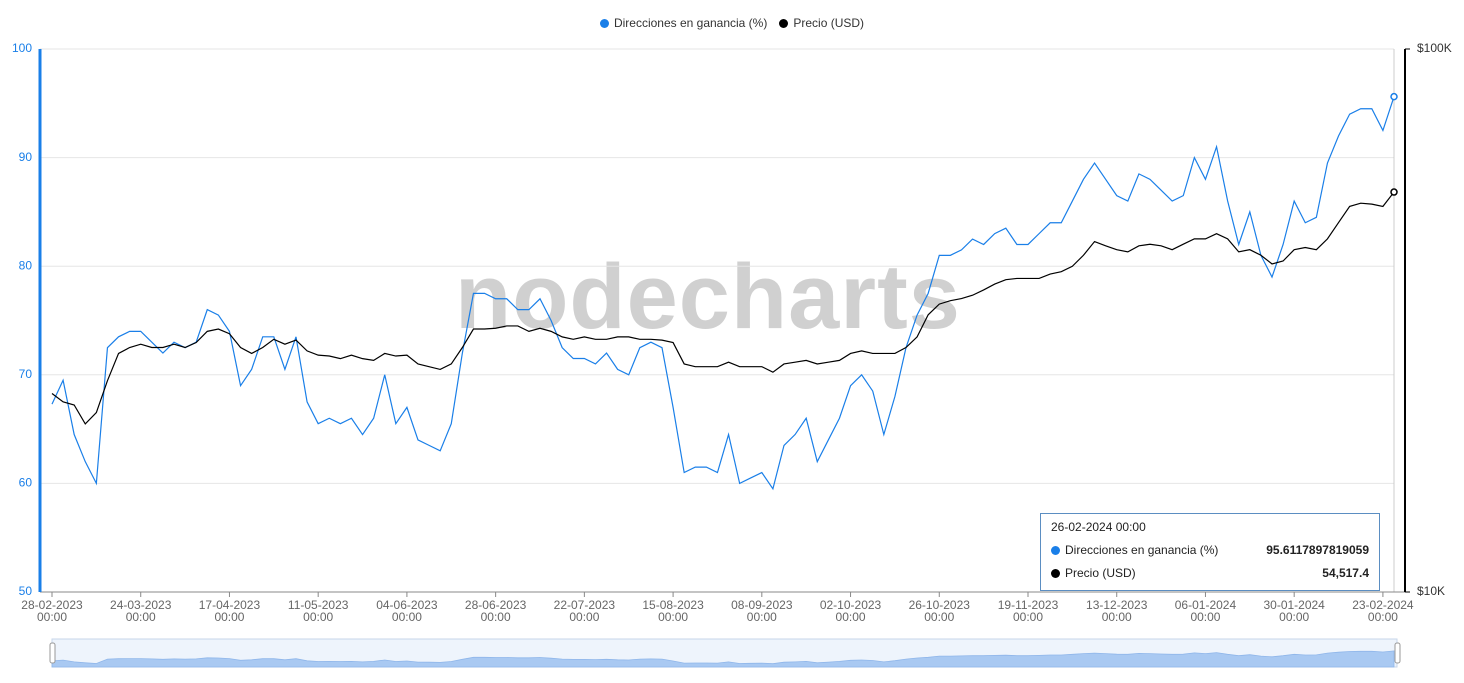 The width and height of the screenshot is (1464, 683). What do you see at coordinates (1100, 573) in the screenshot?
I see `tooltip-name: Precio (USD)` at bounding box center [1100, 573].